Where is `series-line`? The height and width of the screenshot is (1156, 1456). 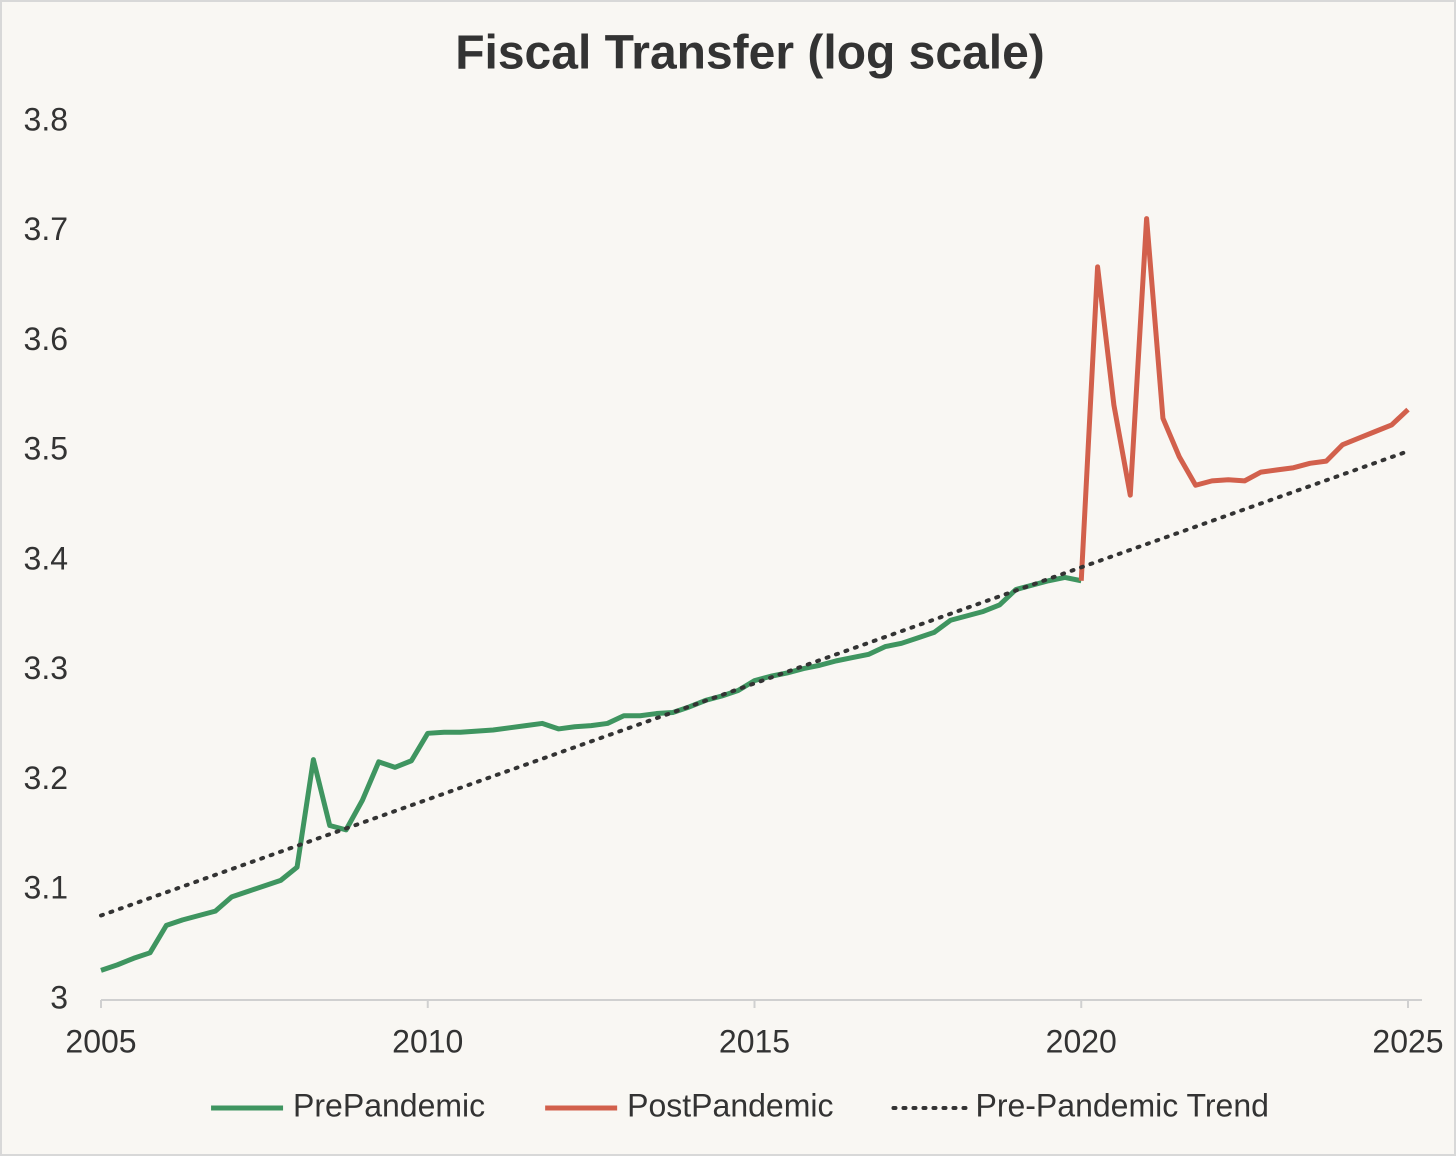
series-line is located at coordinates (1244, 398).